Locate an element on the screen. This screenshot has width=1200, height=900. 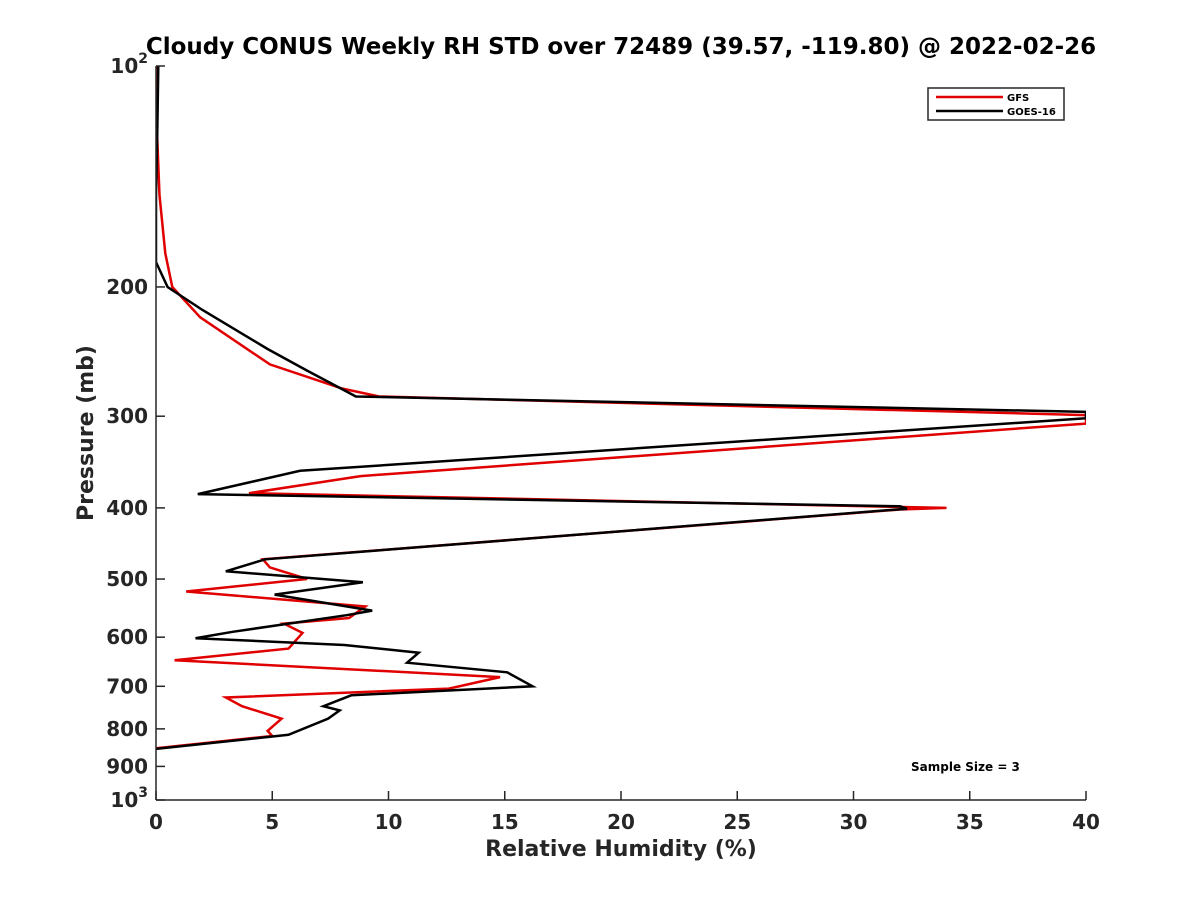
x-tick-label: 25 is located at coordinates (737, 822).